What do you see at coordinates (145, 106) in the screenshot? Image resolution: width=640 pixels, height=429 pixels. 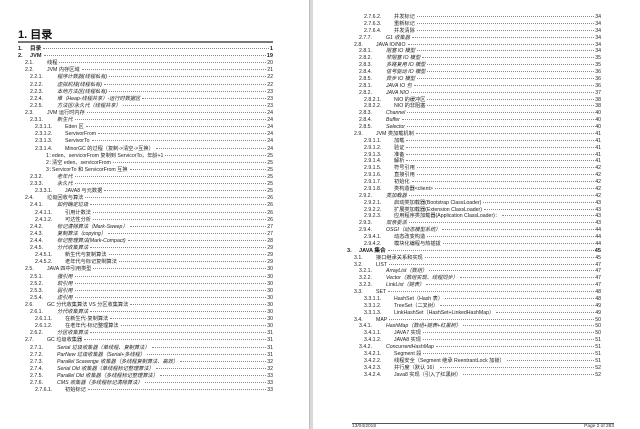 I see `toc-entry: 2.2.5. 方法区/永久代（线程共享） 23` at bounding box center [145, 106].